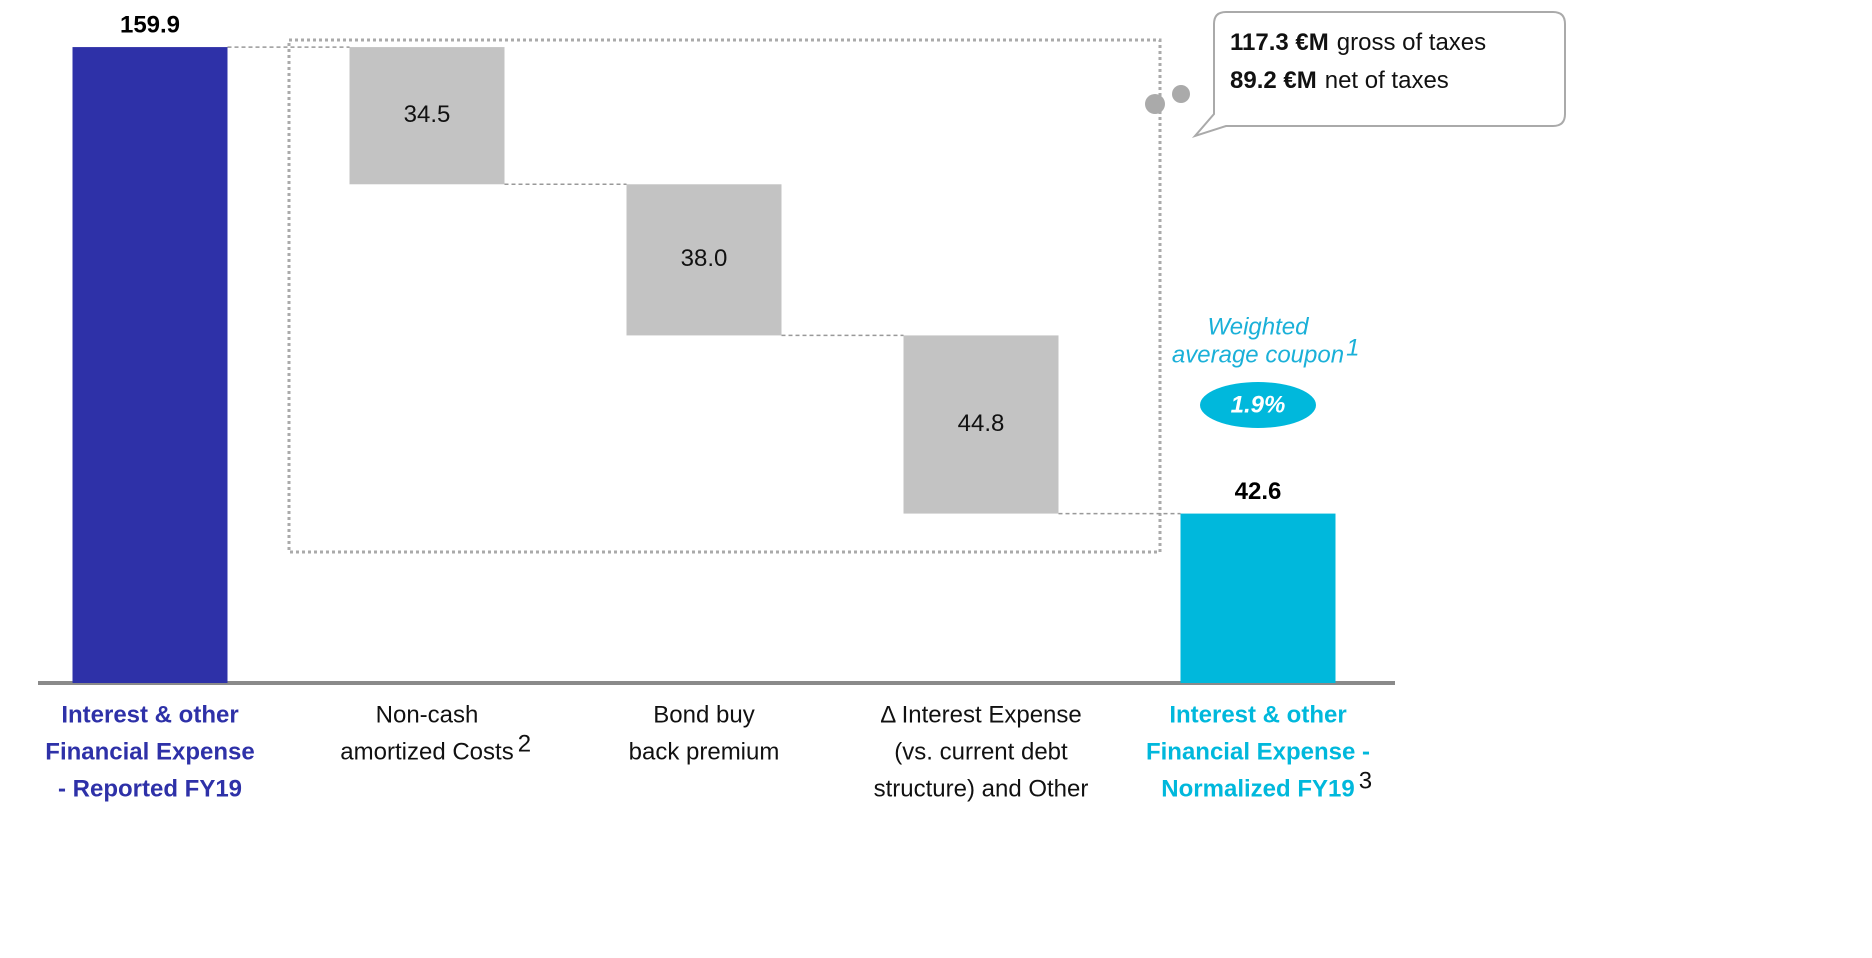 The image size is (1872, 958). What do you see at coordinates (703, 714) in the screenshot?
I see `x-tick-label: Bond buy` at bounding box center [703, 714].